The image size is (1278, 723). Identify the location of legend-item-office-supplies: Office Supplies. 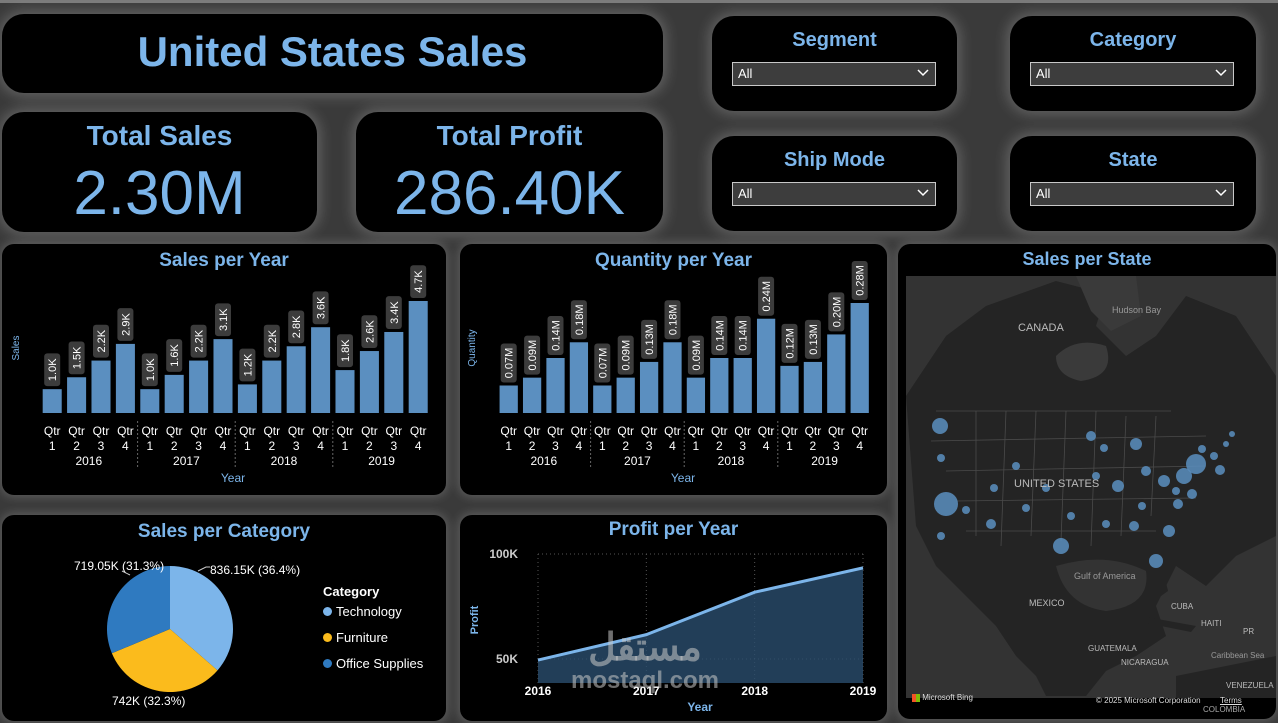
(373, 669).